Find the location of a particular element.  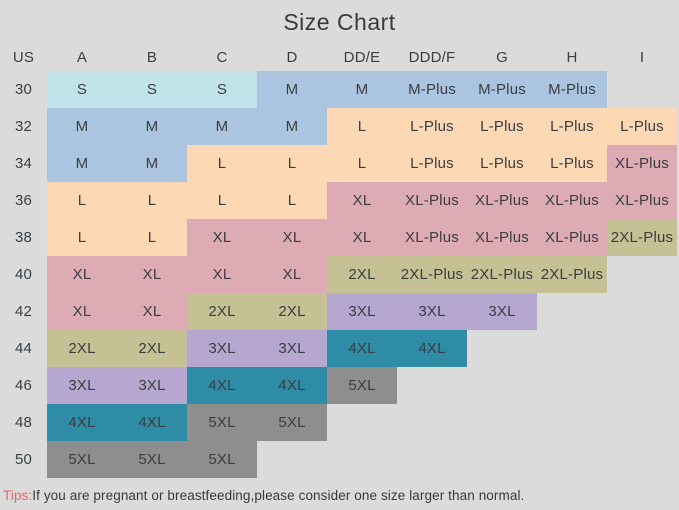

table-row-48: 48 4XL 4XL 5XL 5XL is located at coordinates (339, 422).